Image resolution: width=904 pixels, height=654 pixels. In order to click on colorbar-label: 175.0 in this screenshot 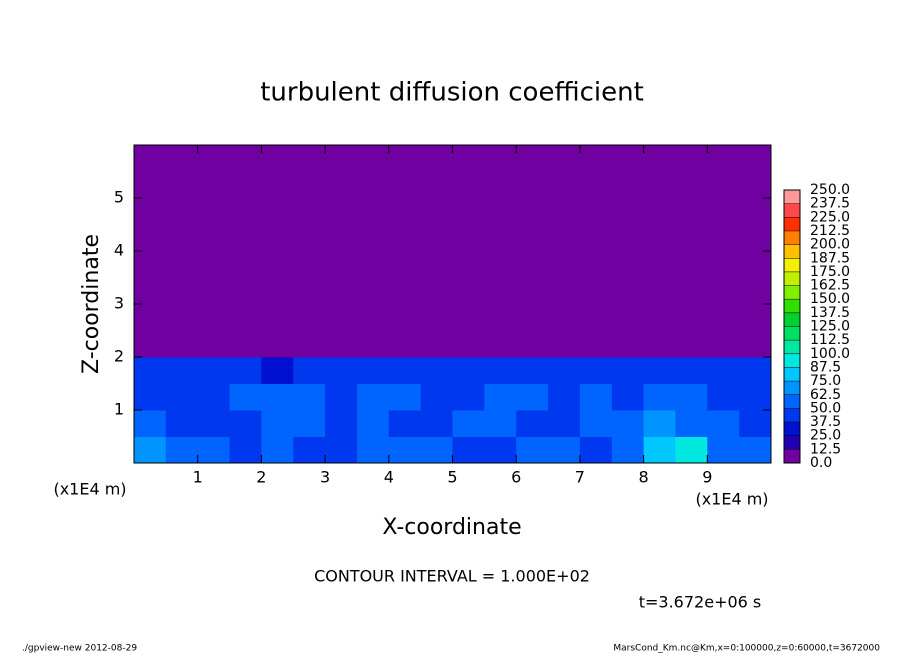, I will do `click(830, 272)`.